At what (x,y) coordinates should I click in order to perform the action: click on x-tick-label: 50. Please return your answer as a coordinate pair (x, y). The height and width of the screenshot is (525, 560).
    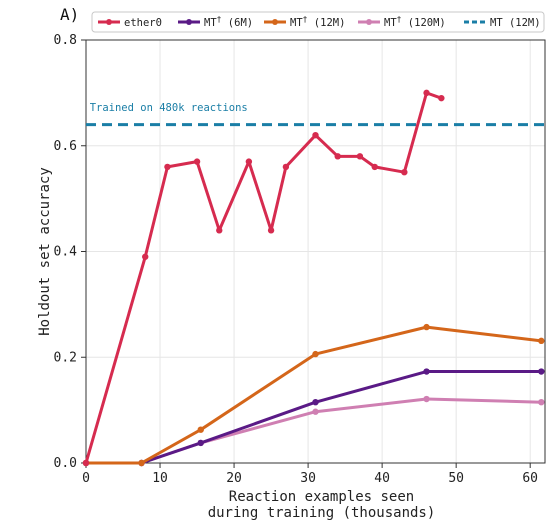
    Looking at the image, I should click on (456, 478).